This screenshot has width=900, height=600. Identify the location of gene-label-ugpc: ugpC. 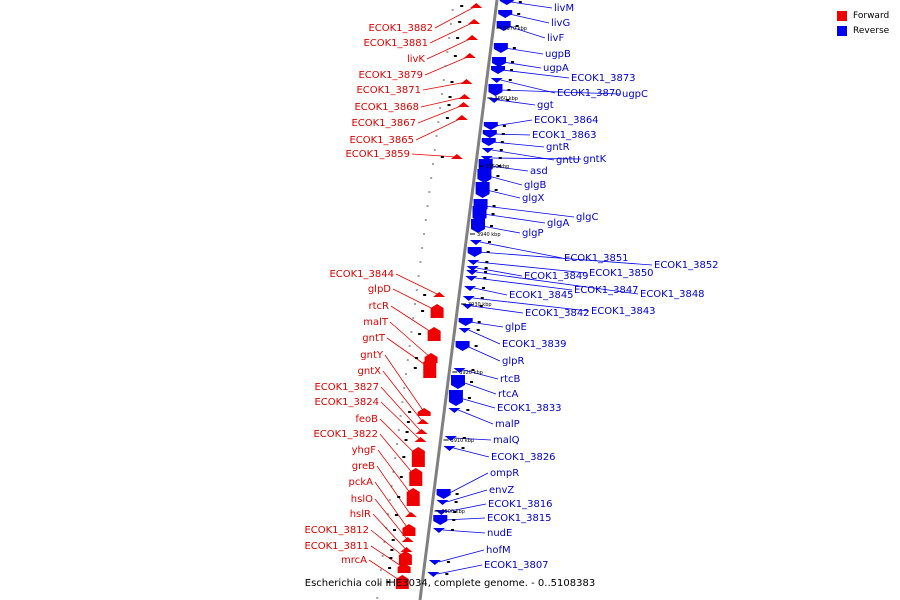
(635, 94).